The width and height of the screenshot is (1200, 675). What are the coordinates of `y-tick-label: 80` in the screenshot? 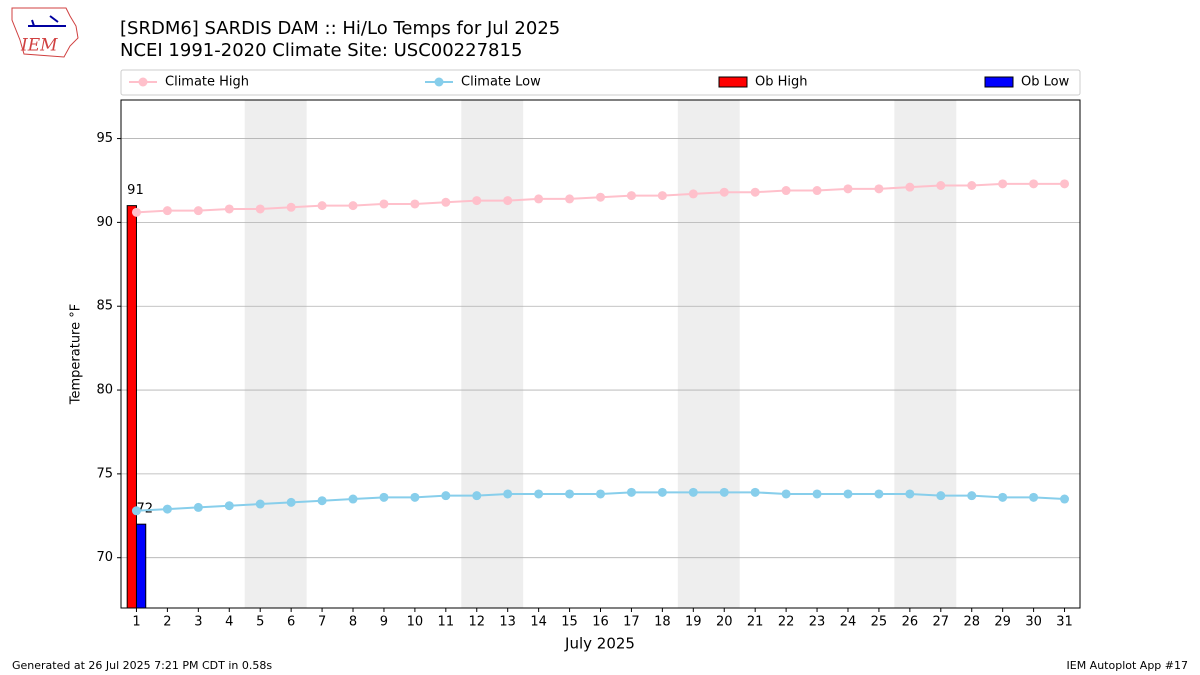 It's located at (104, 390).